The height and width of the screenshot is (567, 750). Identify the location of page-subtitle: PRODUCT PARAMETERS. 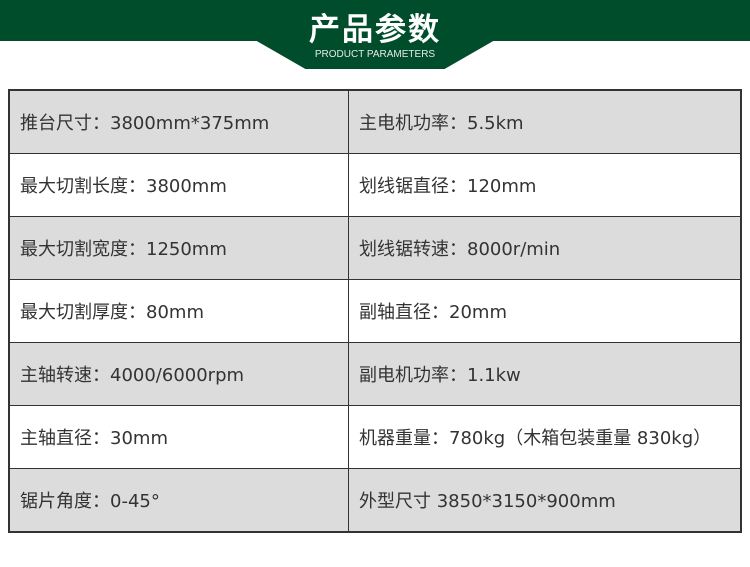
(375, 54).